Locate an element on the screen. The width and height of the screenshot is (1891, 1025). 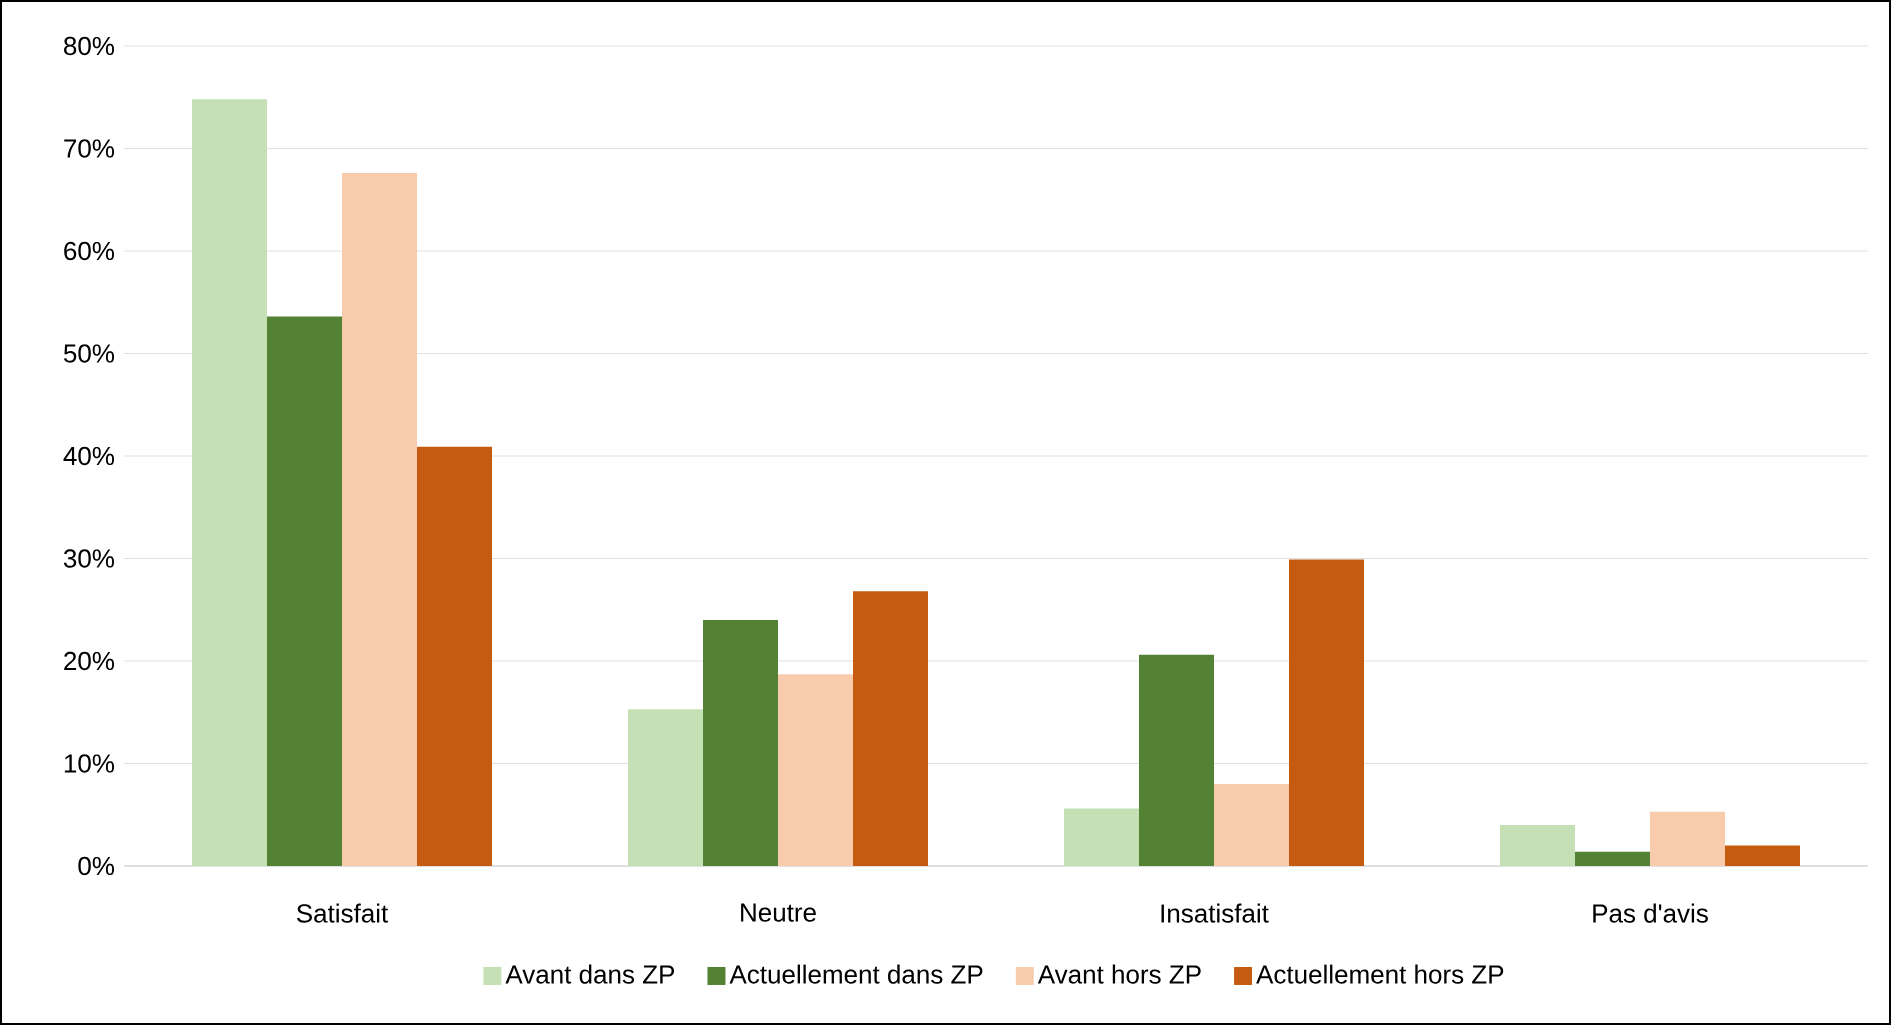
y-tick-label: 30% is located at coordinates (89, 558).